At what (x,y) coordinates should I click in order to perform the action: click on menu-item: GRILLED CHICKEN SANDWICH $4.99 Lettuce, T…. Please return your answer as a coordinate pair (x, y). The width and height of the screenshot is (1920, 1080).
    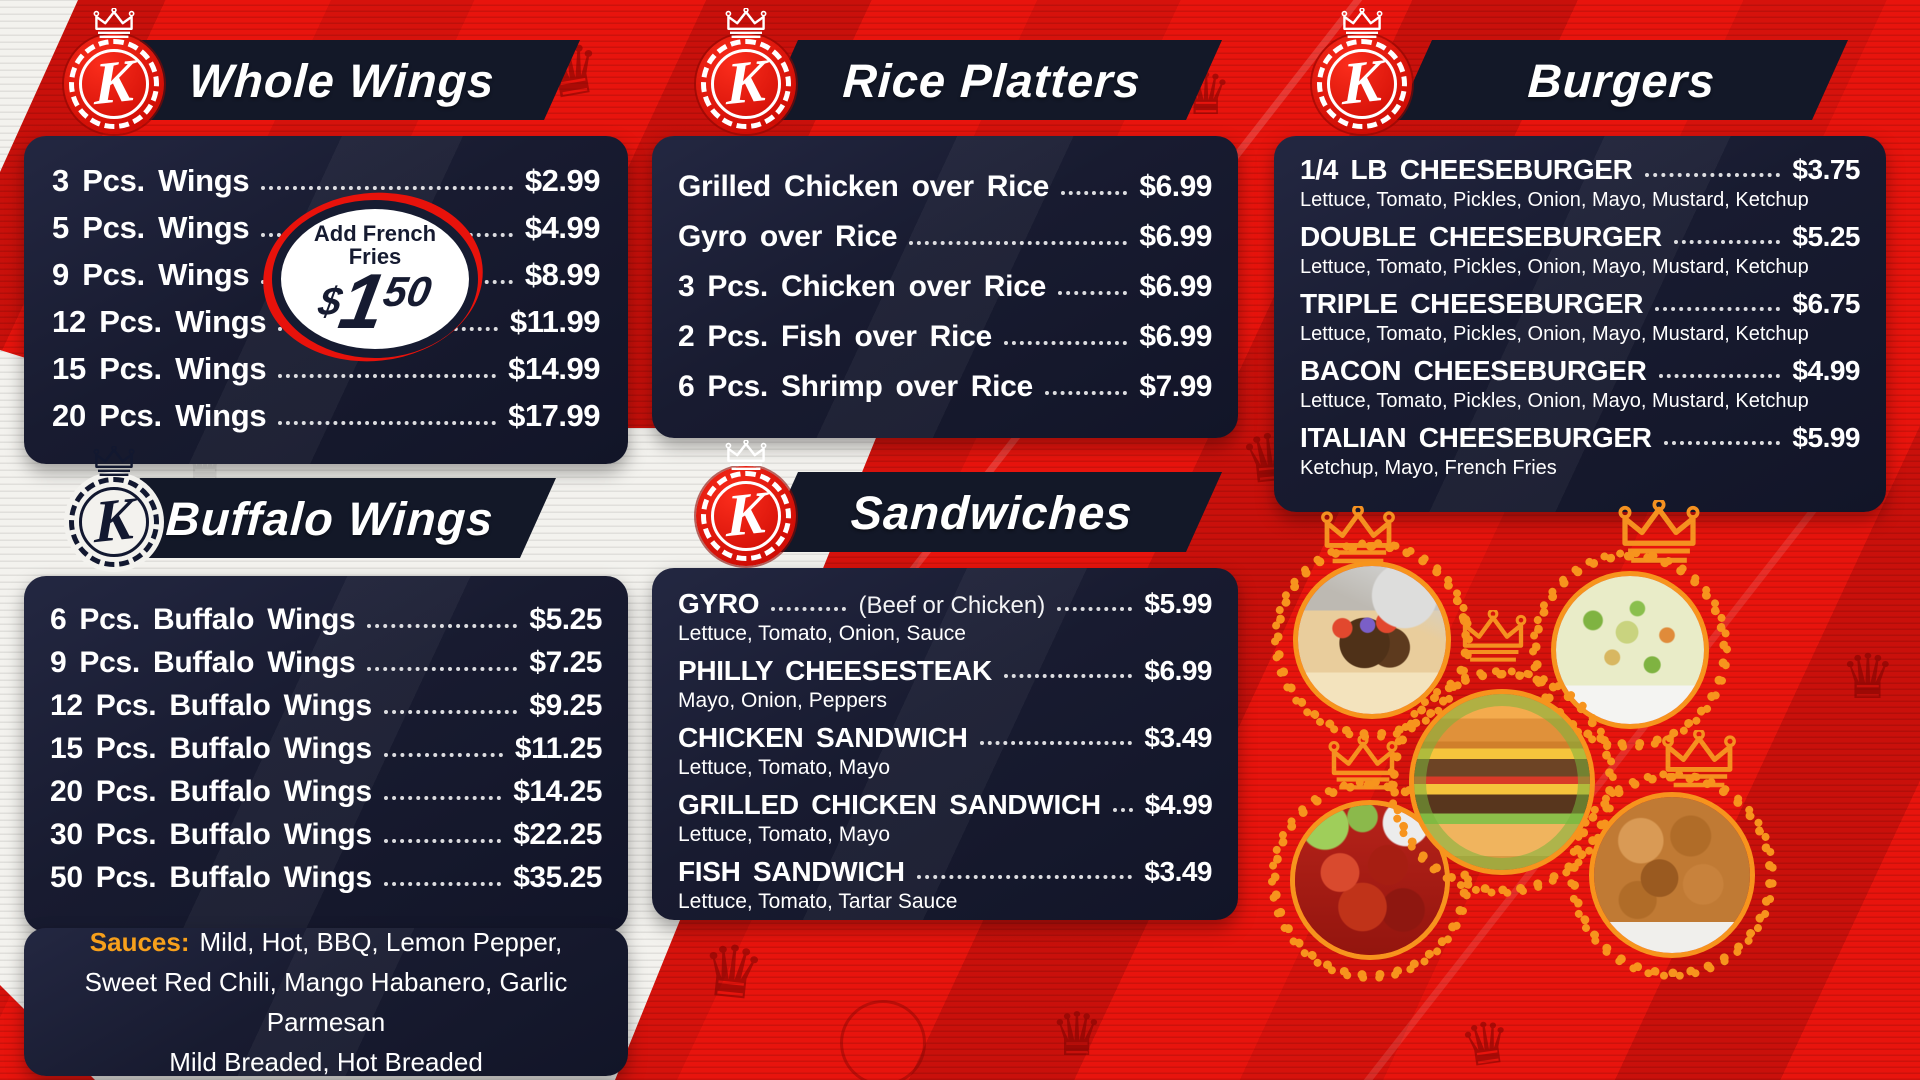
    Looking at the image, I should click on (945, 816).